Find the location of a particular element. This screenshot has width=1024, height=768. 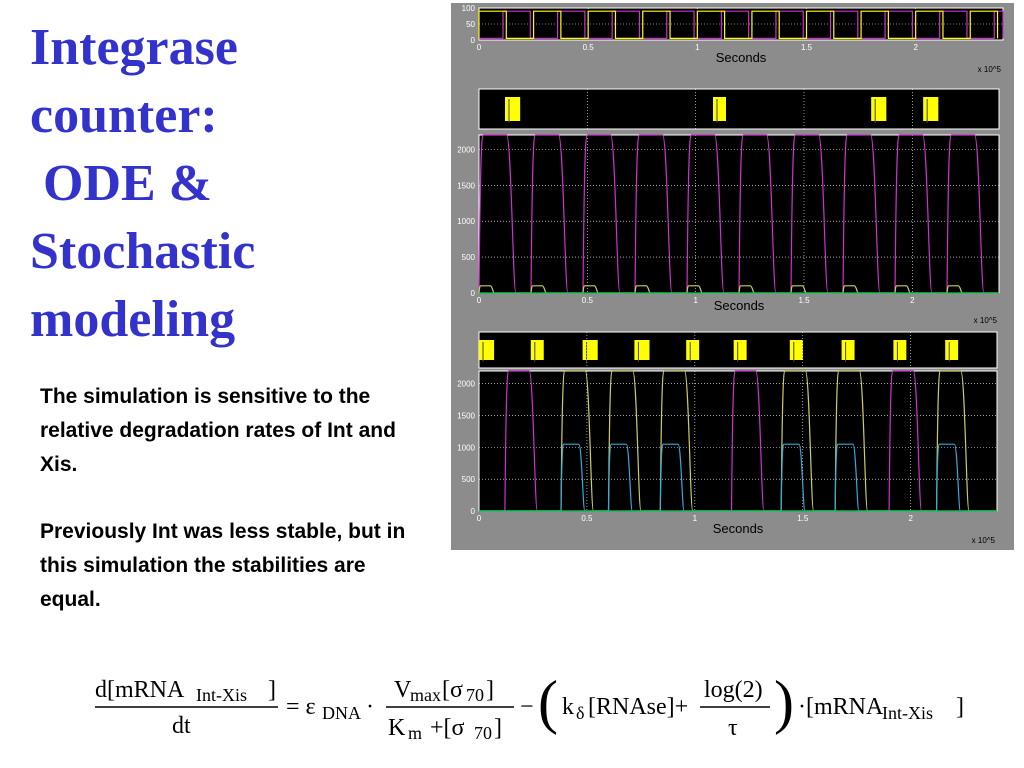

series-line-yellow is located at coordinates (738, 24).